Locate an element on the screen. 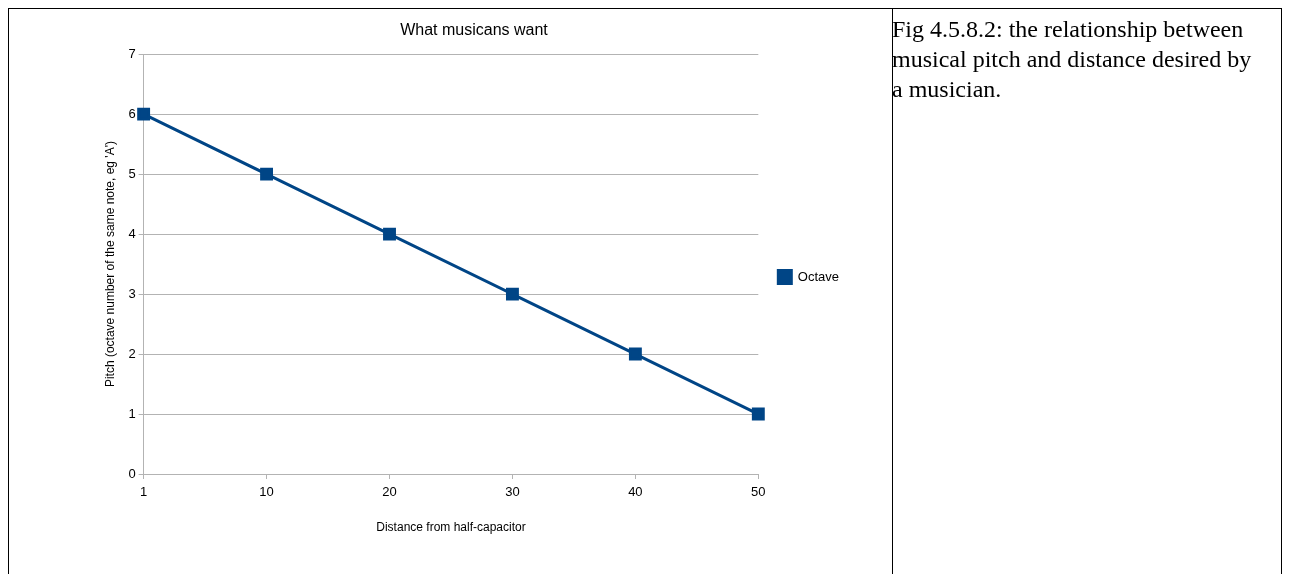  y-tick-label: 5 is located at coordinates (132, 173).